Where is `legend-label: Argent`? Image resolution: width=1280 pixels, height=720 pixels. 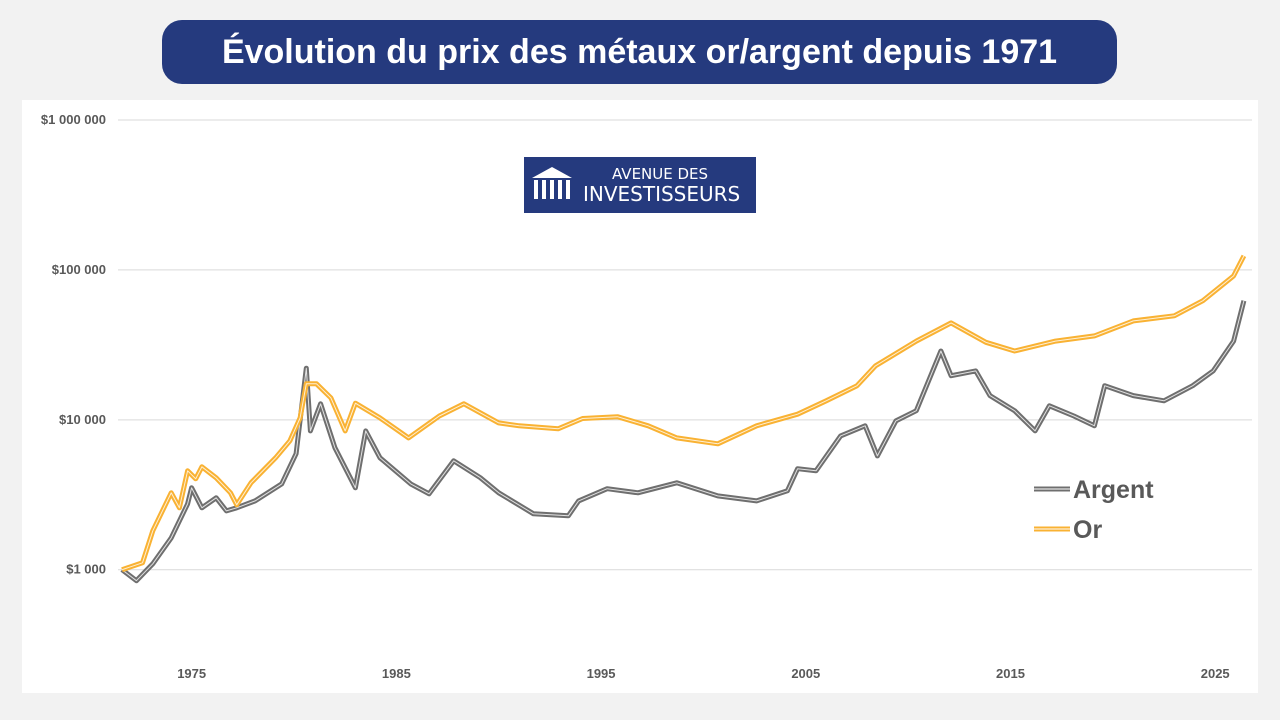 legend-label: Argent is located at coordinates (1113, 490).